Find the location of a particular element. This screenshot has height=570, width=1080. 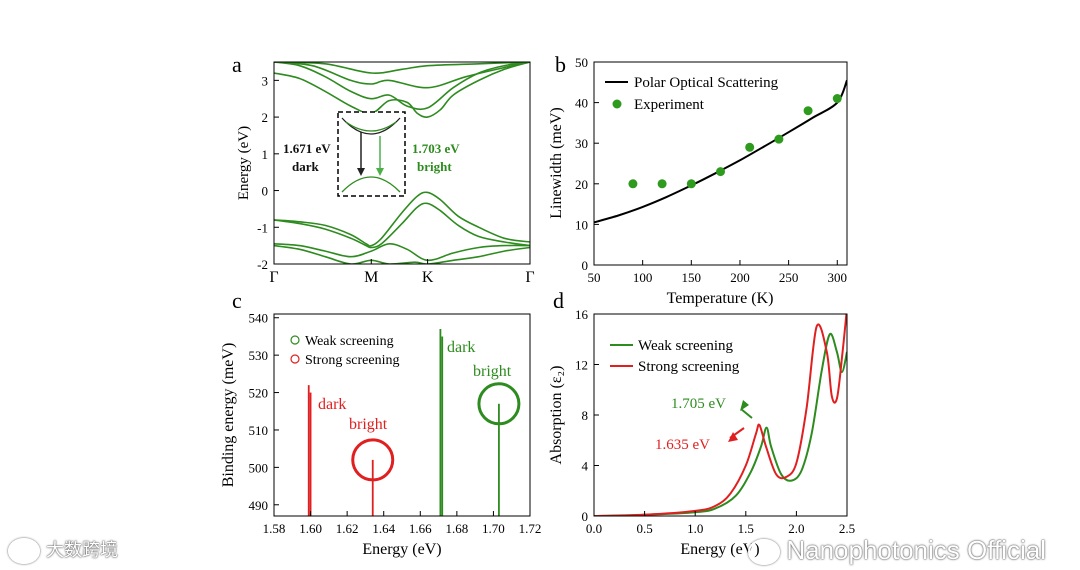

a-ytick-label: 1 is located at coordinates (265, 154).